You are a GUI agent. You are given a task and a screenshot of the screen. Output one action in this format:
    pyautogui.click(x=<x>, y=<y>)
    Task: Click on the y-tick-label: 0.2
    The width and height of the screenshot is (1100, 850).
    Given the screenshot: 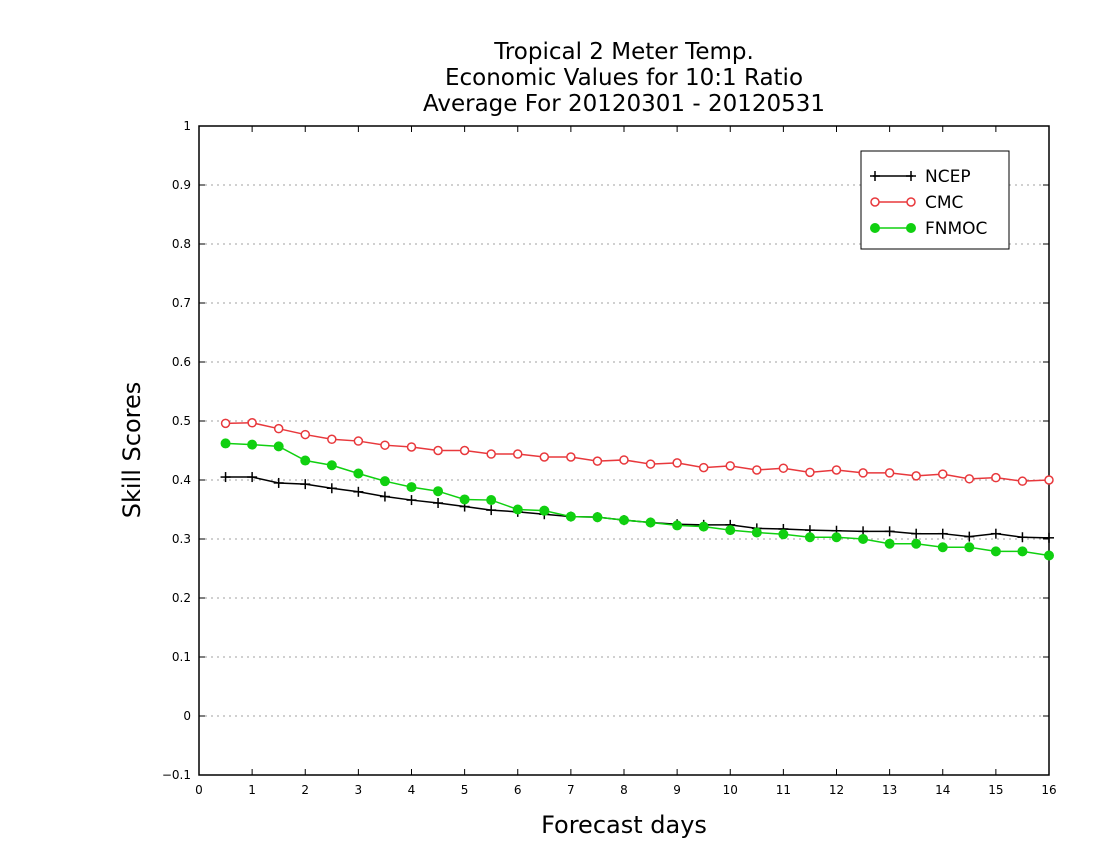 What is the action you would take?
    pyautogui.click(x=181, y=598)
    